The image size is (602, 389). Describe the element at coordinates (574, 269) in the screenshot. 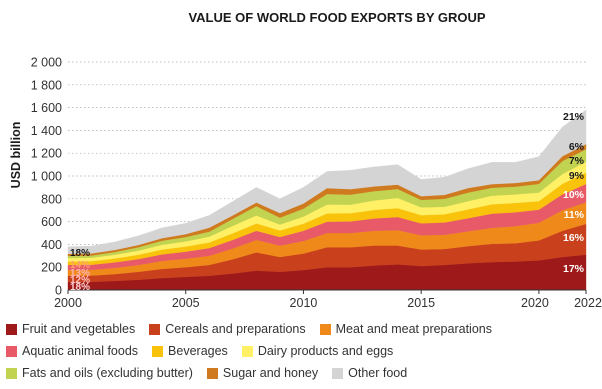

I see `annotation-2022: 17%` at that location.